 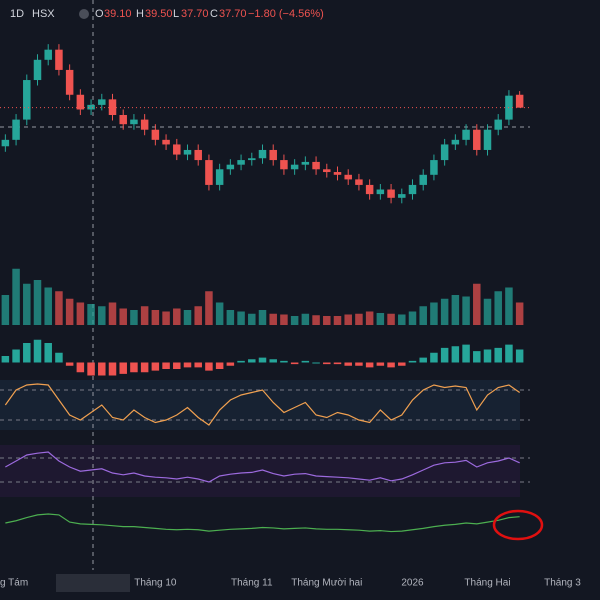 What do you see at coordinates (262, 523) in the screenshot?
I see `flow-line` at bounding box center [262, 523].